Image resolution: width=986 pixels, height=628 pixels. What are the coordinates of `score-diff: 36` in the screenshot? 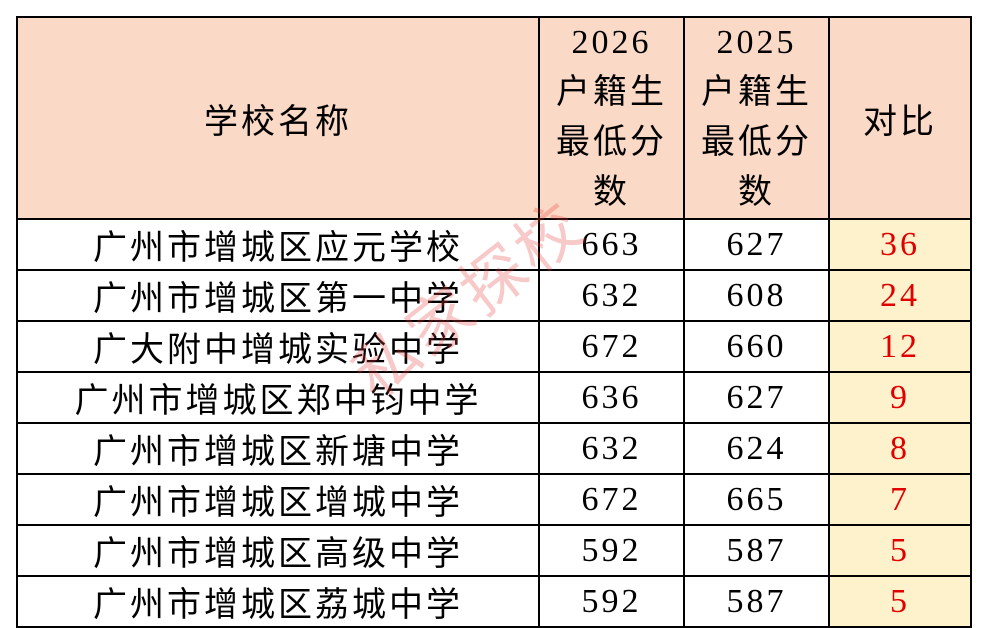 It's located at (900, 244).